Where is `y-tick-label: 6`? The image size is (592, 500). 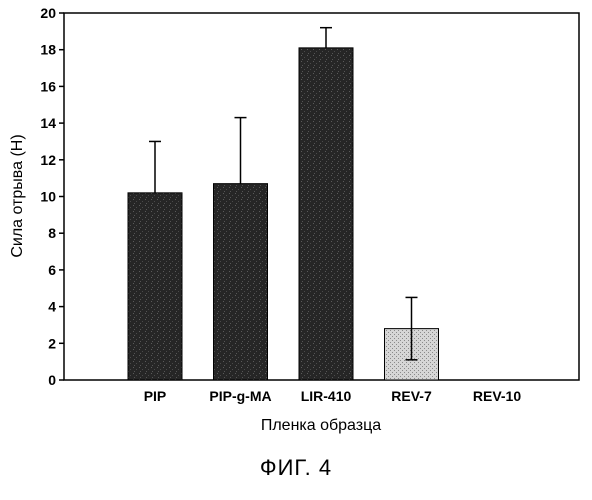 y-tick-label: 6 is located at coordinates (52, 270).